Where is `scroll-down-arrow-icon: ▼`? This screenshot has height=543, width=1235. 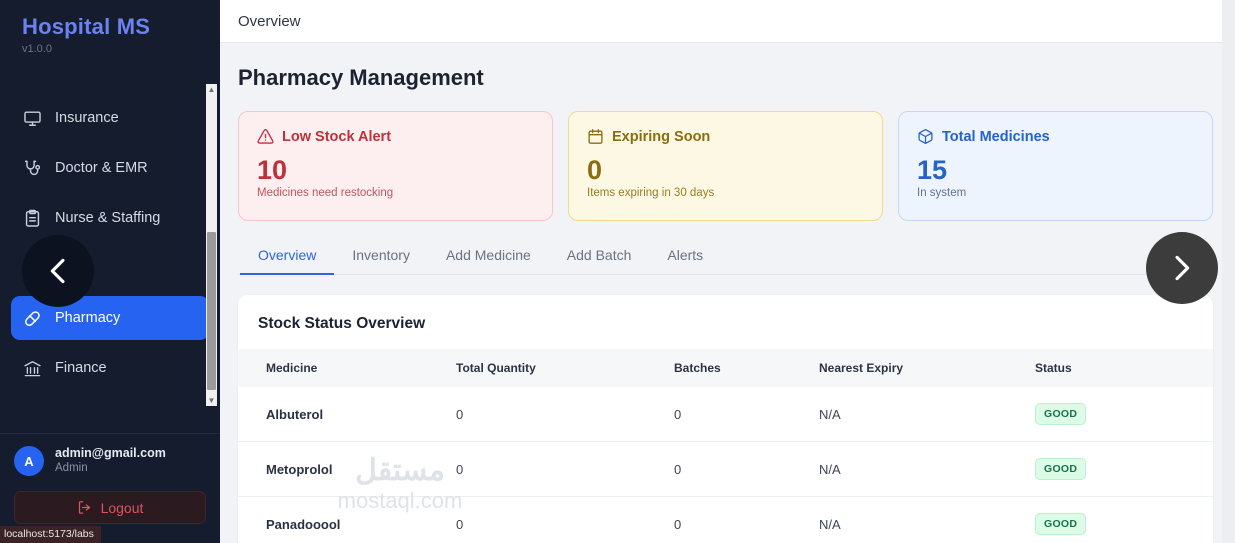 scroll-down-arrow-icon: ▼ is located at coordinates (211, 400).